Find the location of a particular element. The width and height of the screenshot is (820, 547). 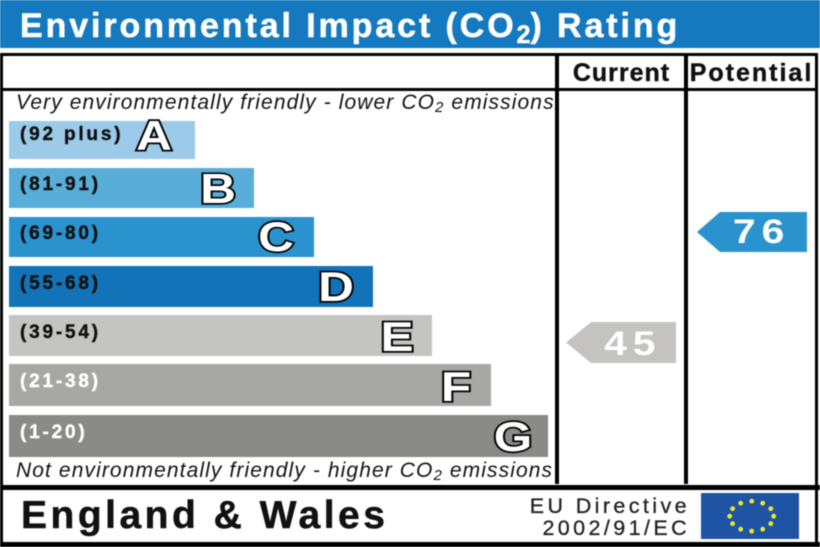

svg-text: A is located at coordinates (154, 136).